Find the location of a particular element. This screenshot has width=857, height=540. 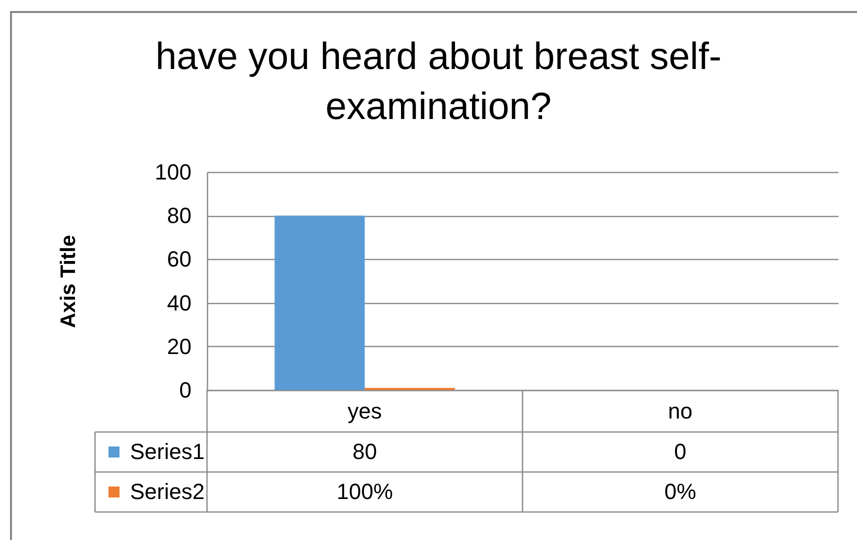

x-tick-label: no is located at coordinates (680, 411).